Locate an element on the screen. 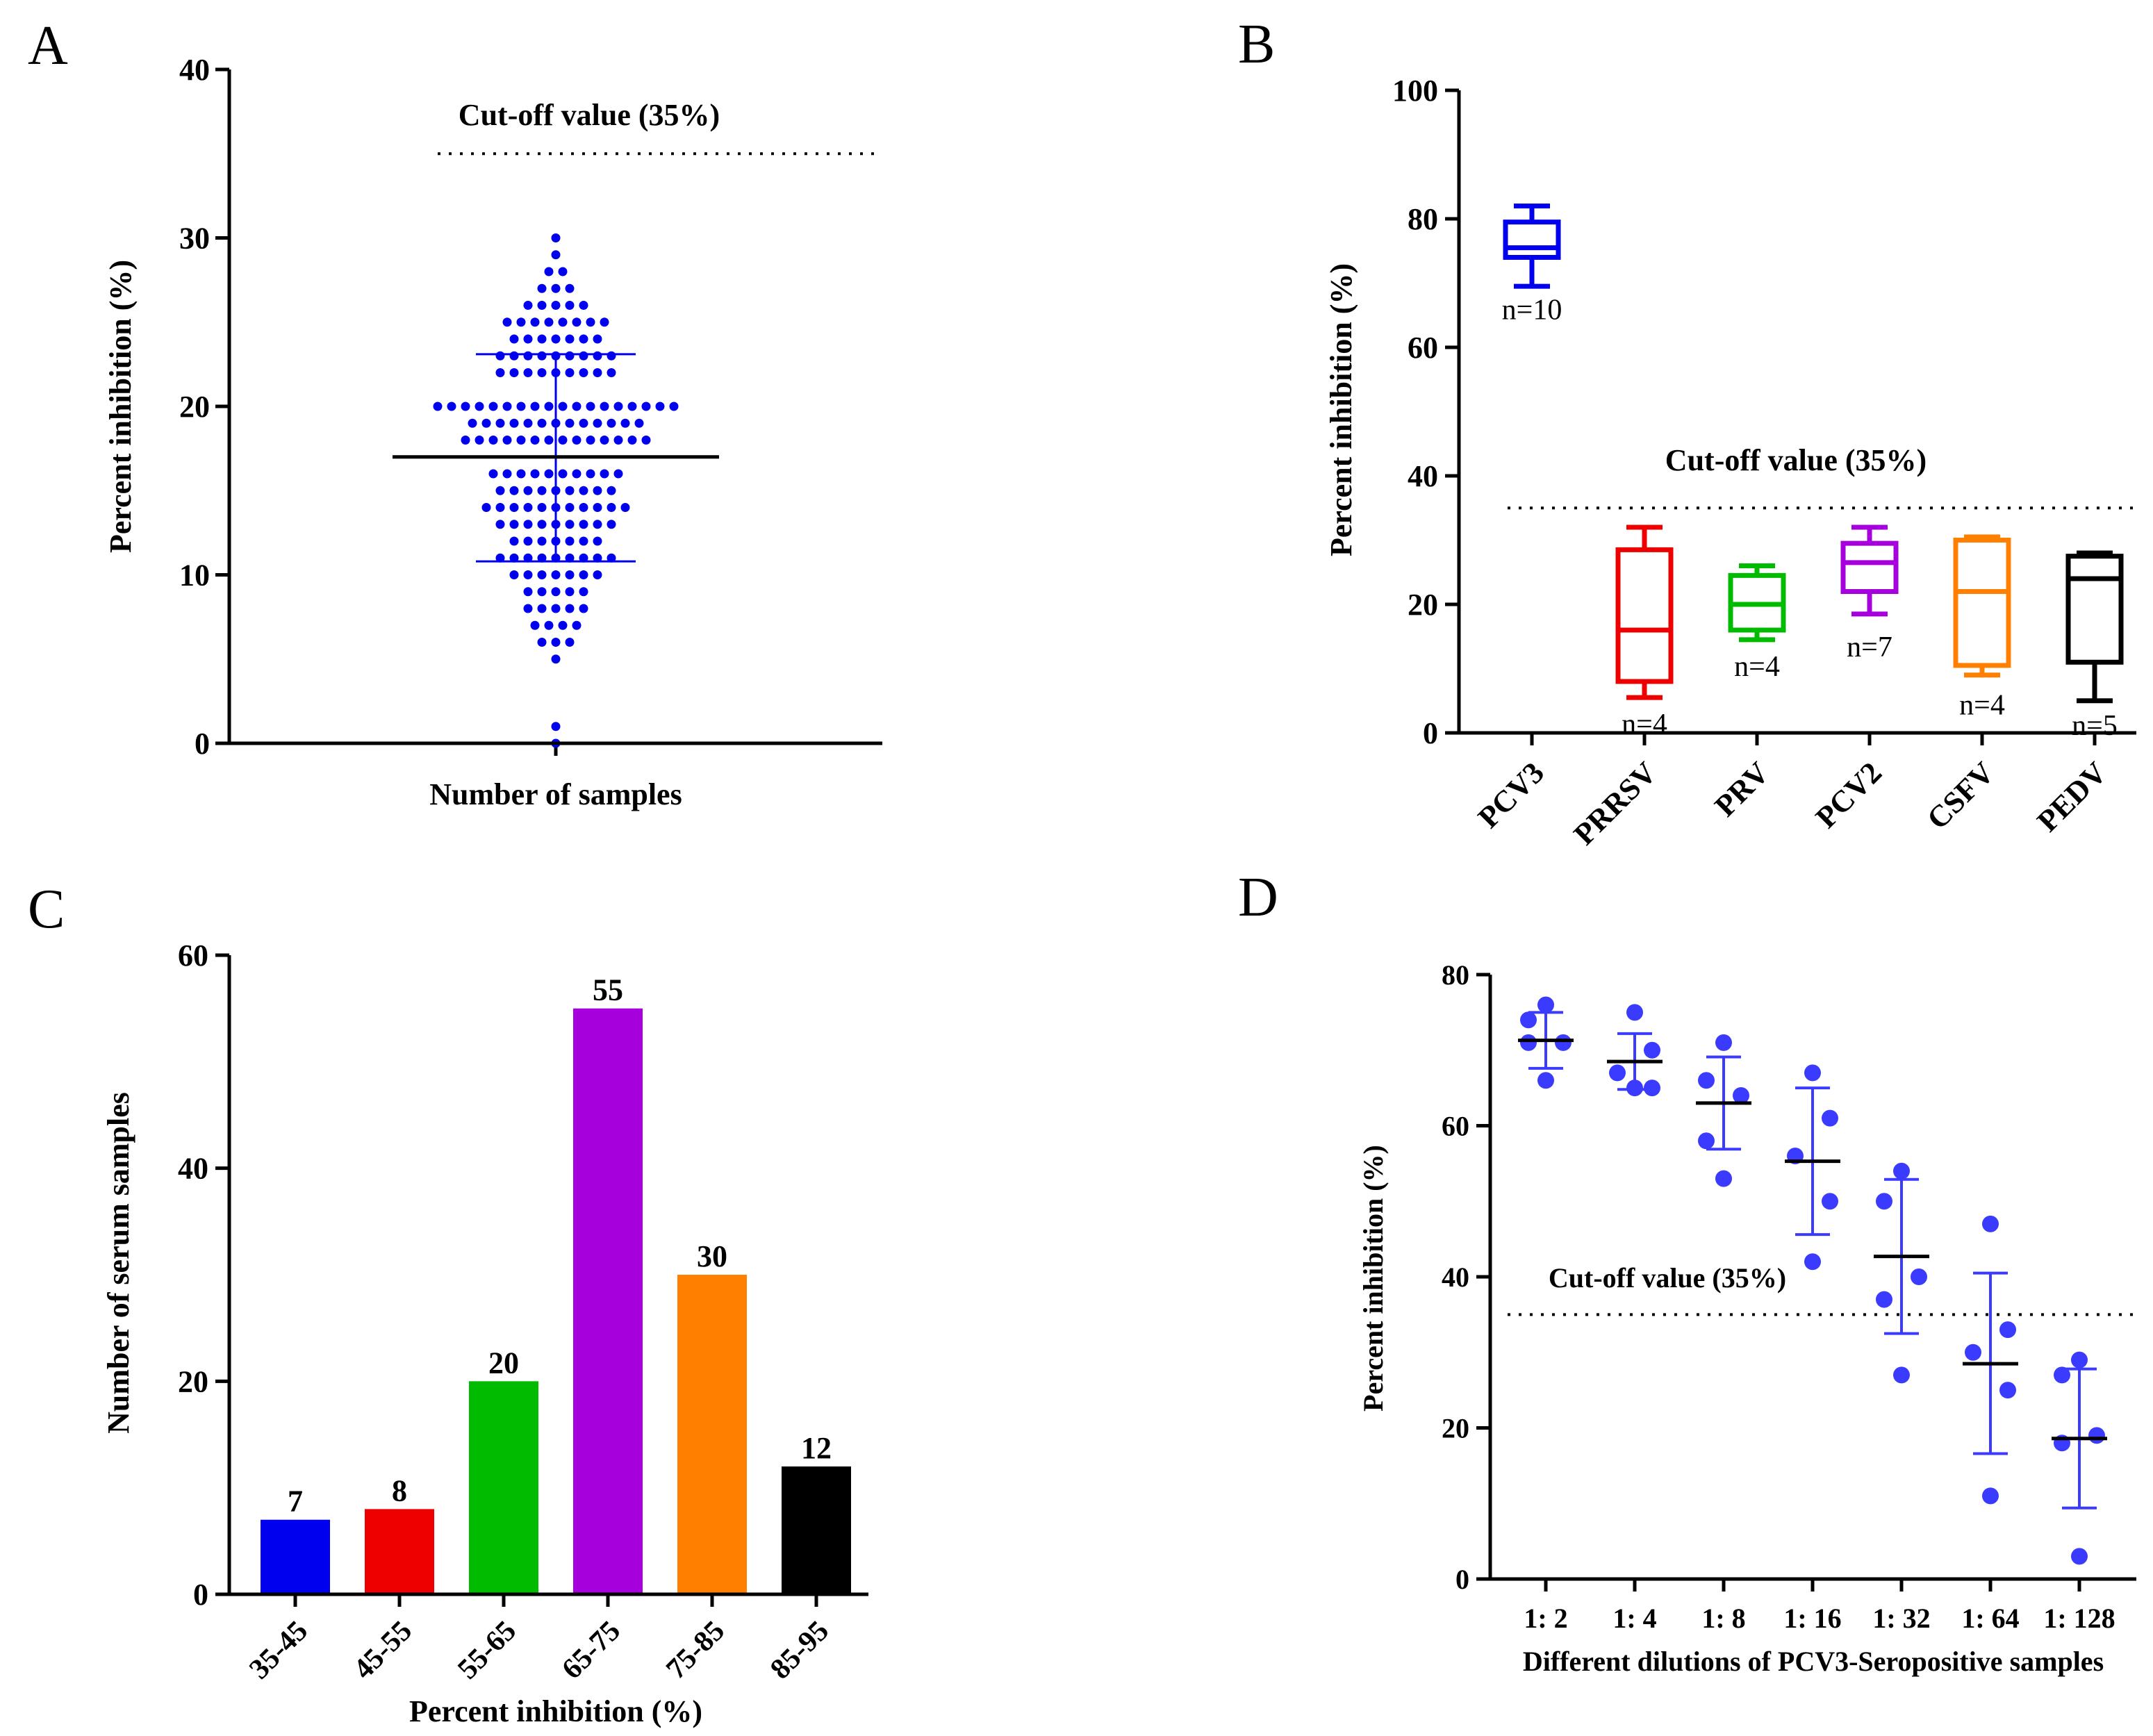 The height and width of the screenshot is (1736, 2153). panel-b-box-iqr is located at coordinates (1644, 615).